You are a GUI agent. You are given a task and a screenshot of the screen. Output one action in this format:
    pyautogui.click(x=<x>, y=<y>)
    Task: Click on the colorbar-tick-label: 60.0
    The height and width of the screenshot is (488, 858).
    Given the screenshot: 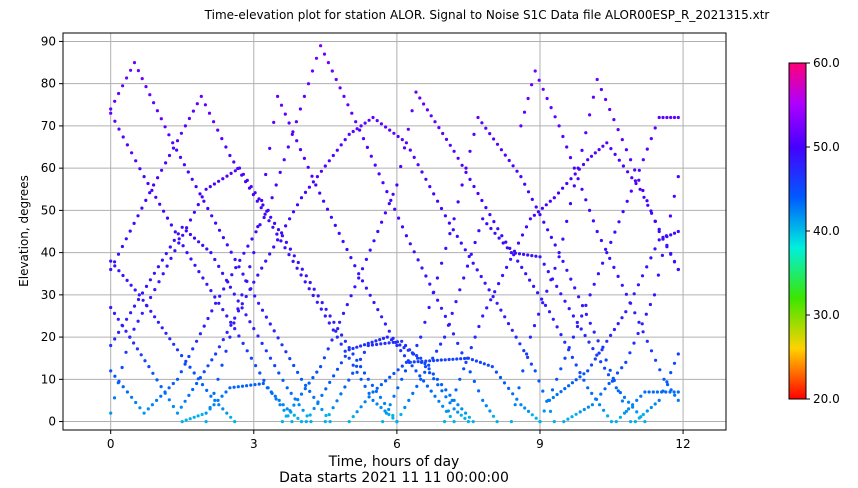 What is the action you would take?
    pyautogui.click(x=826, y=63)
    